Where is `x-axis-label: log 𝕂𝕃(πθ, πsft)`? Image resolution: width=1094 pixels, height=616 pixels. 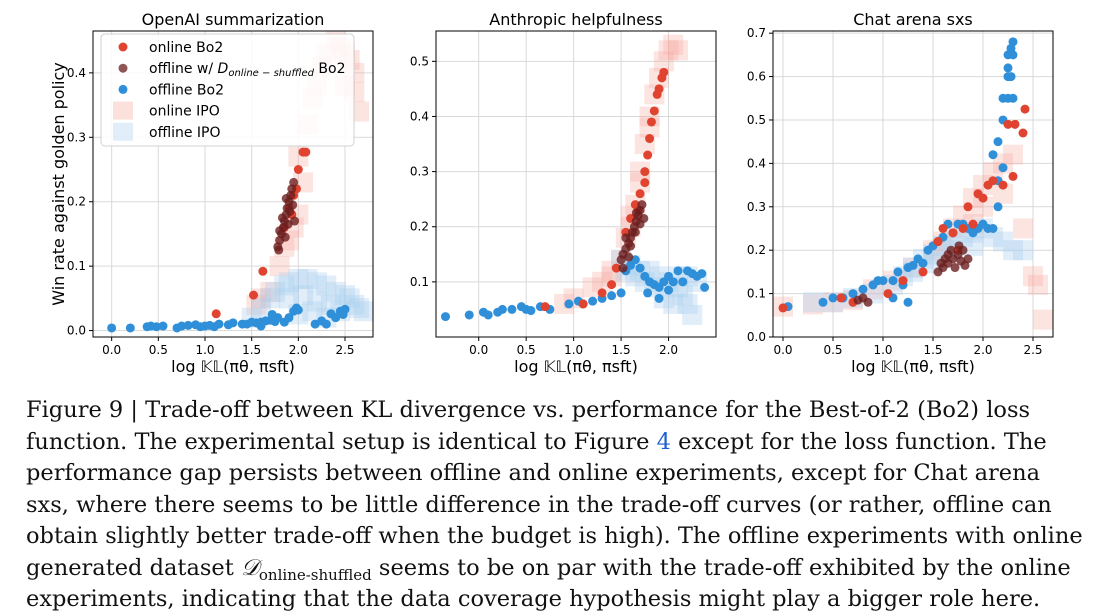
x-axis-label: log 𝕂𝕃(πθ, πsft) is located at coordinates (233, 366).